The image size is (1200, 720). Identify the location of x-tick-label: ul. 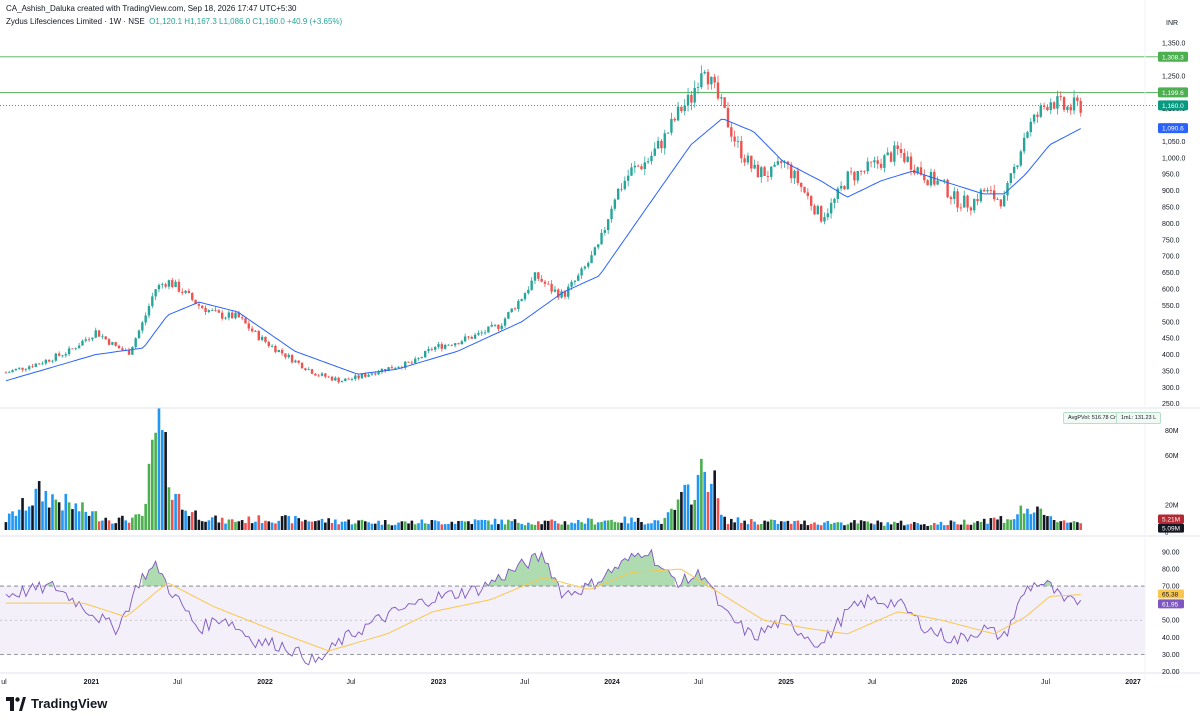
(4, 682).